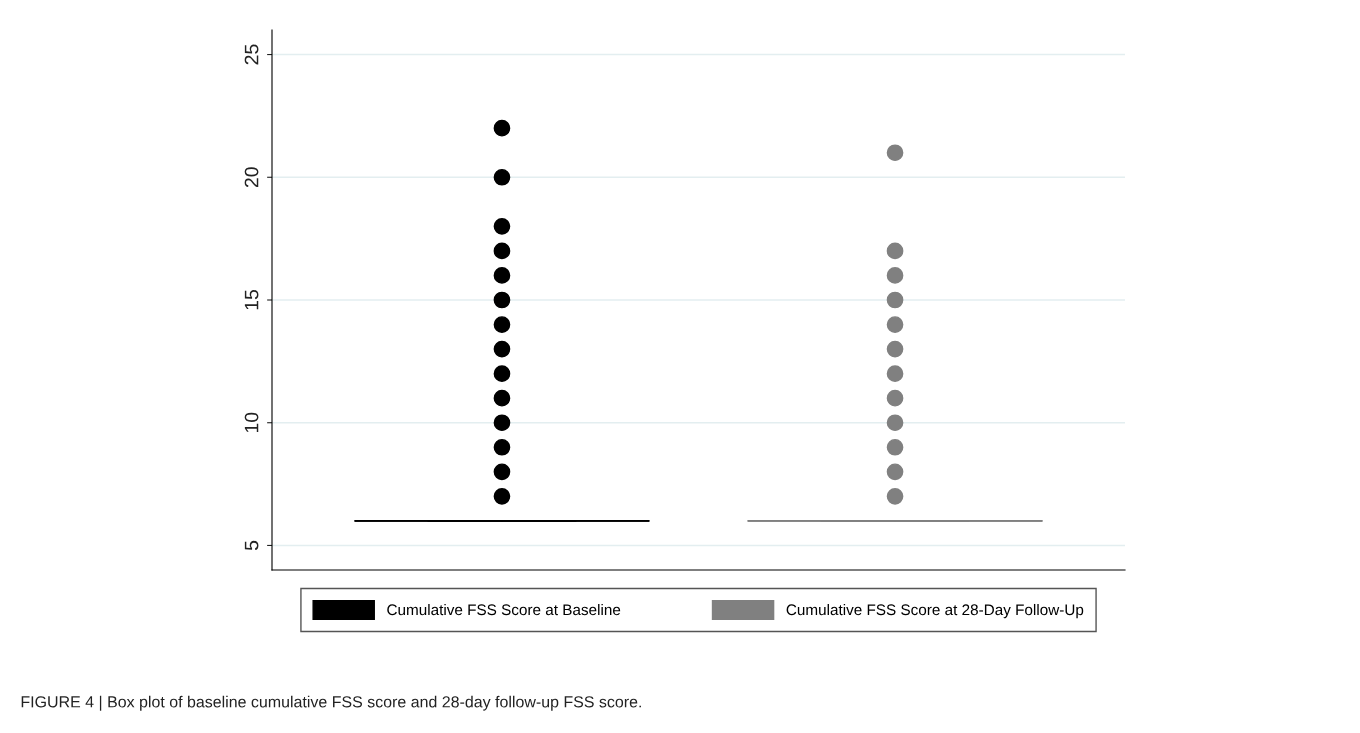 This screenshot has width=1360, height=733. What do you see at coordinates (251, 54) in the screenshot?
I see `y-tick-label: 25` at bounding box center [251, 54].